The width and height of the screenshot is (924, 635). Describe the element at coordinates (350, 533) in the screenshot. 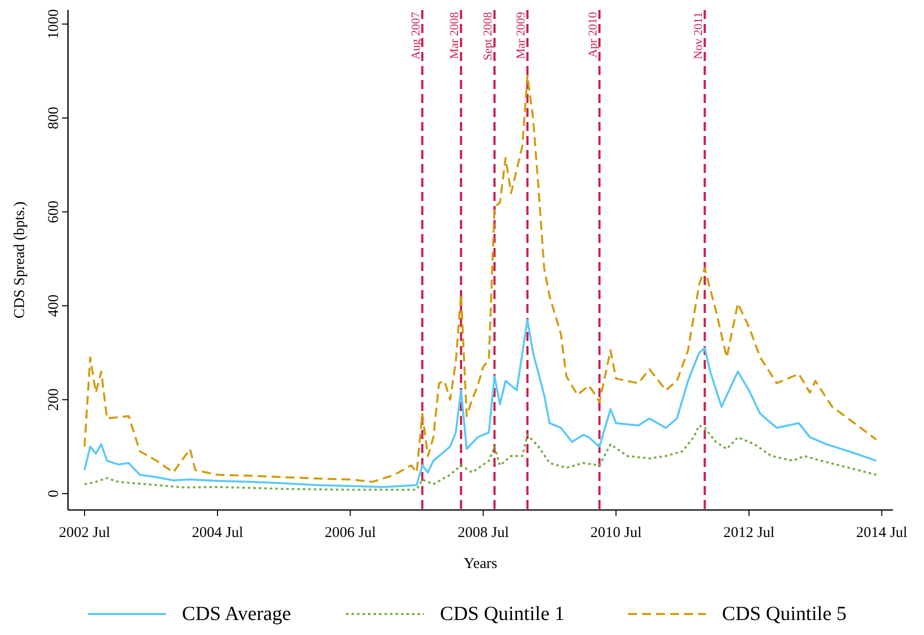

I see `x-tick-label: 2006 Jul` at that location.